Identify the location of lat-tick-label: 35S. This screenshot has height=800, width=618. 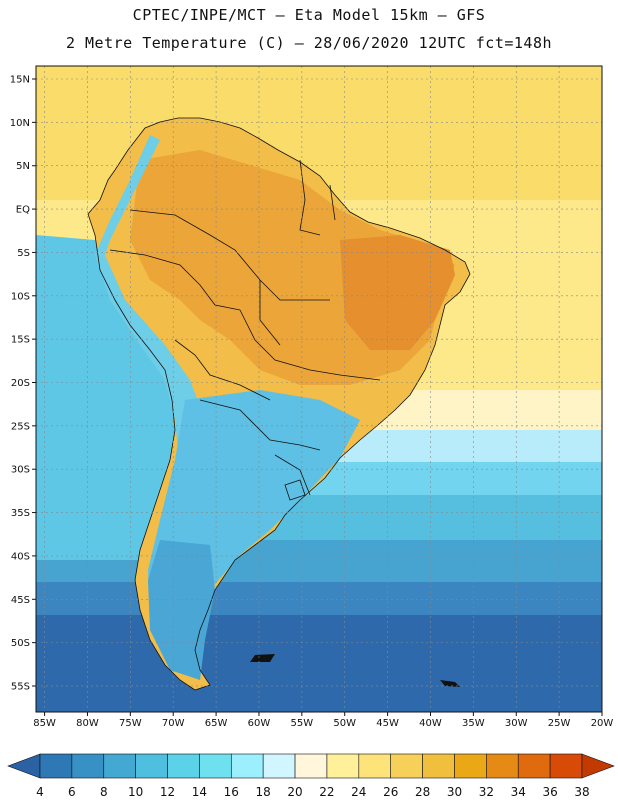
(20, 513).